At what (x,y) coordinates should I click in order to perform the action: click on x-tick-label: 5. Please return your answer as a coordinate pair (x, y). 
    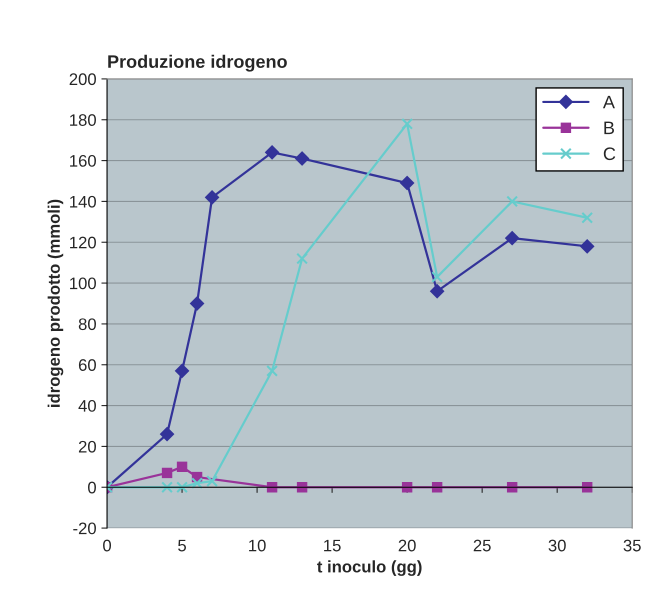
    Looking at the image, I should click on (182, 546).